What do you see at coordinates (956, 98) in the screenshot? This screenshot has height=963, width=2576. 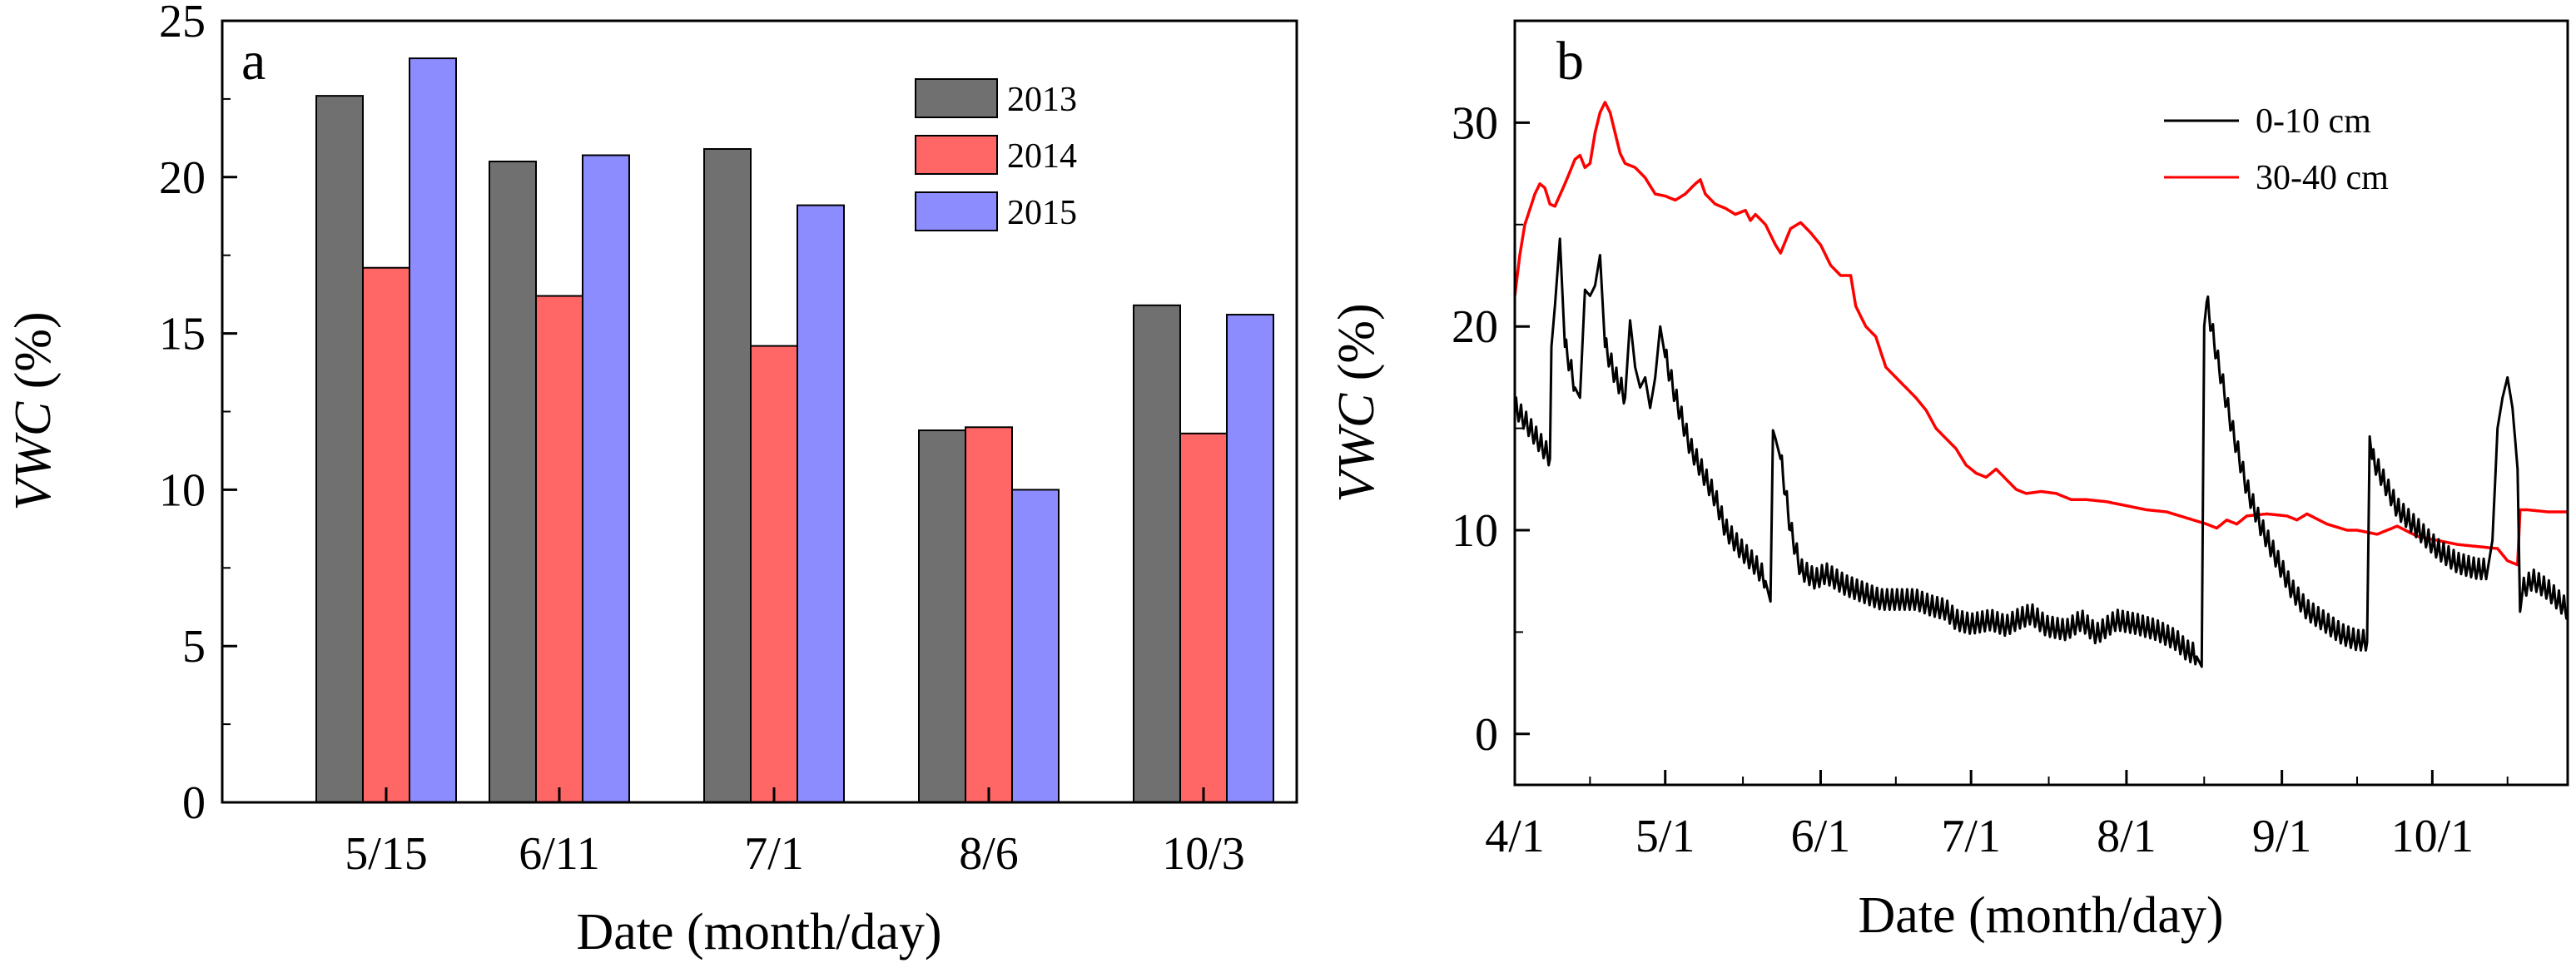 I see `legend-swatch-2013` at bounding box center [956, 98].